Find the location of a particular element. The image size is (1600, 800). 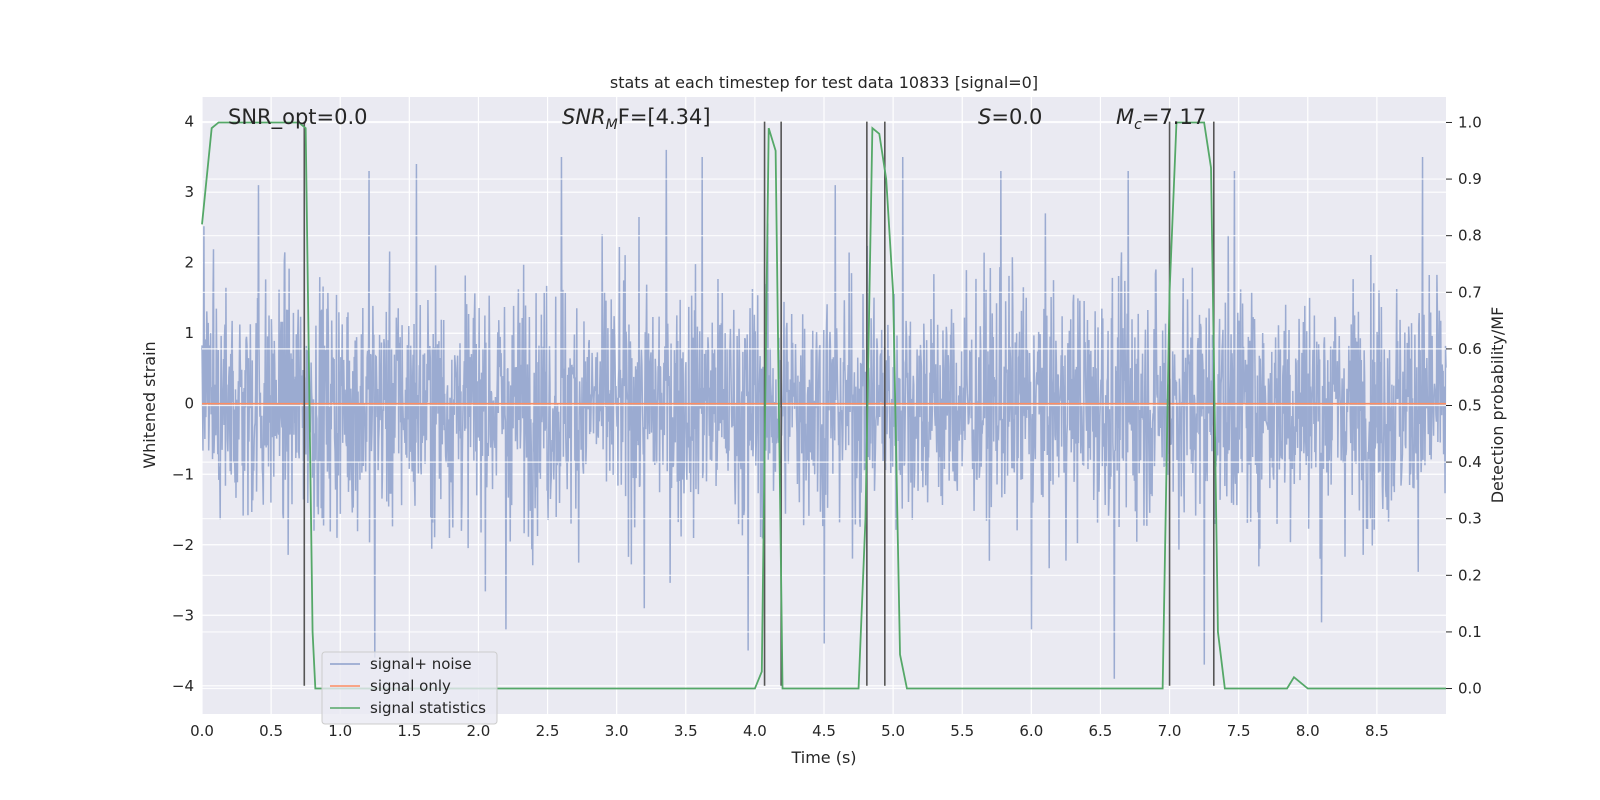

y-tick-label-6: −2 is located at coordinates (183, 545).